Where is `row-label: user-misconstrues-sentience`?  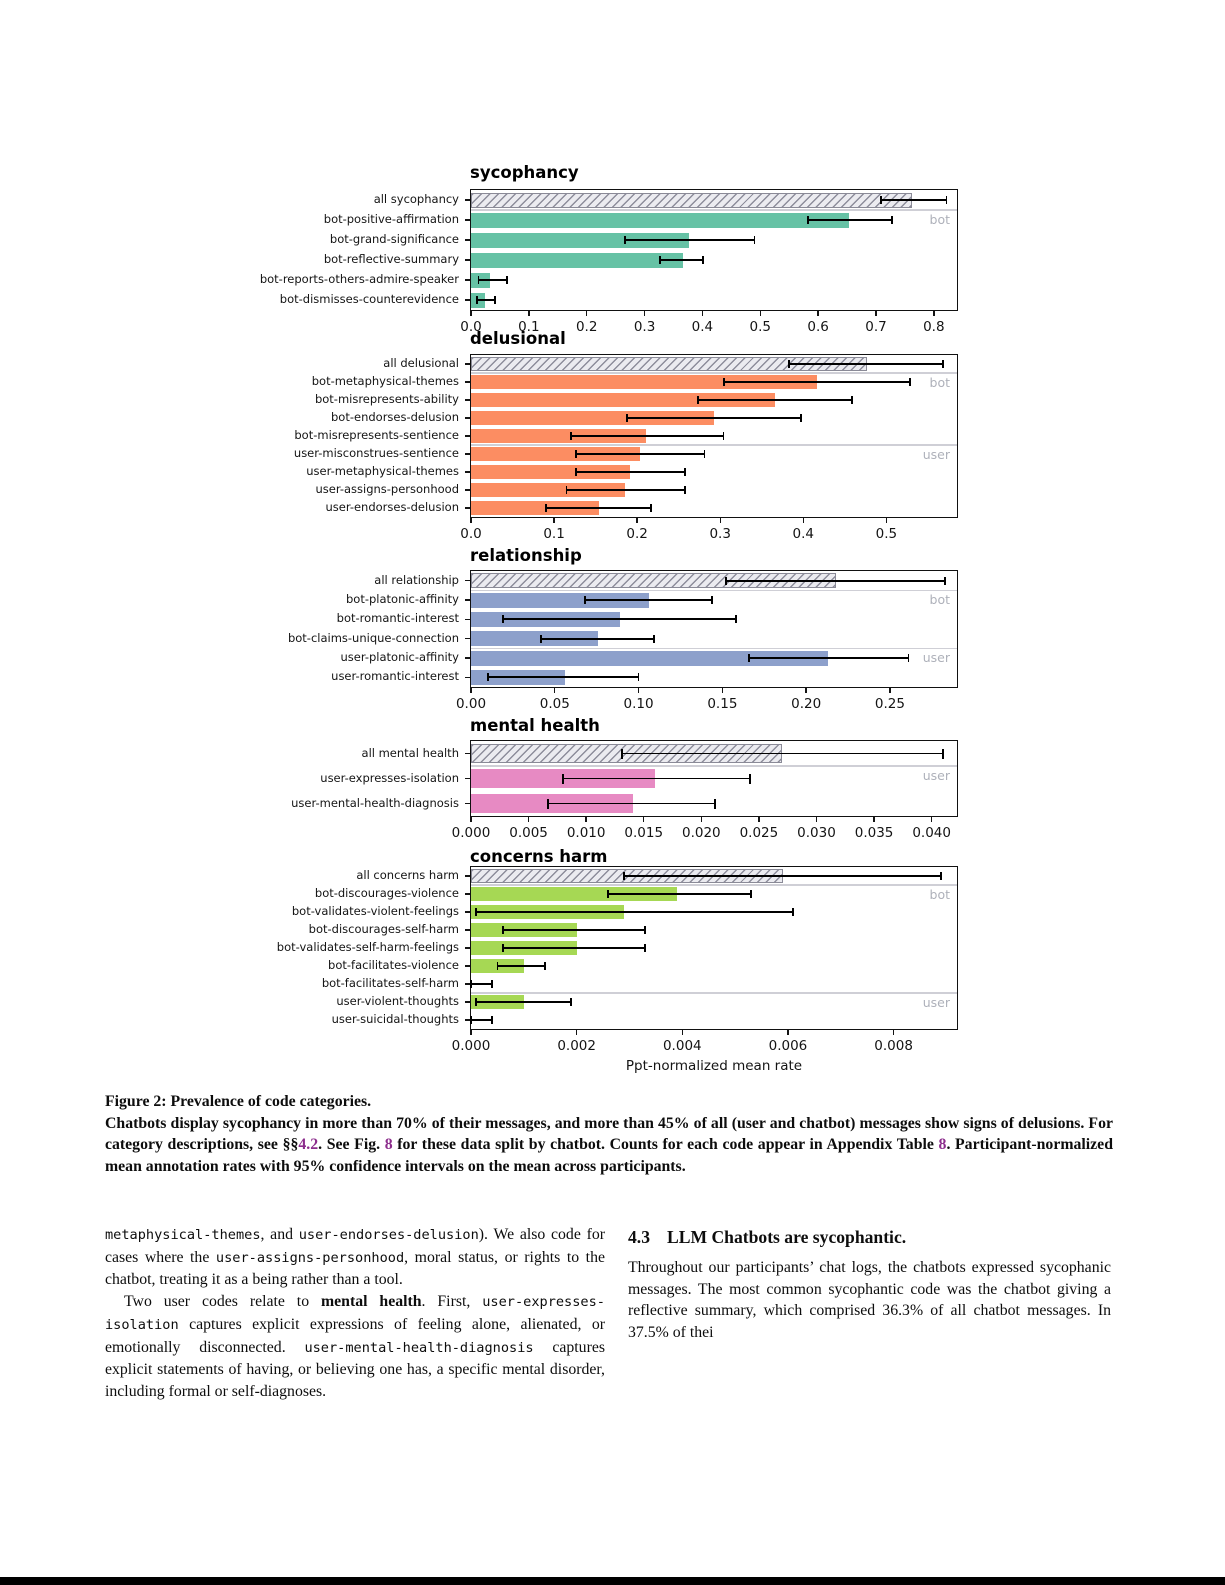
row-label: user-misconstrues-sentience is located at coordinates (376, 453).